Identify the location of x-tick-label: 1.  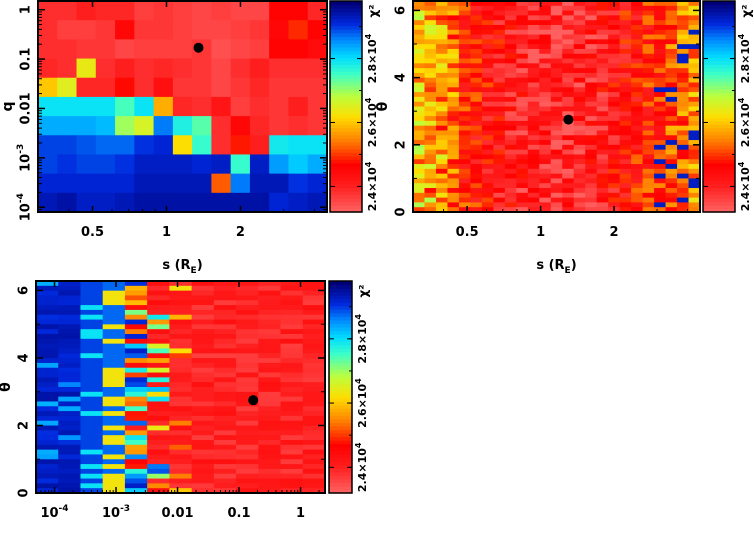
(300, 513).